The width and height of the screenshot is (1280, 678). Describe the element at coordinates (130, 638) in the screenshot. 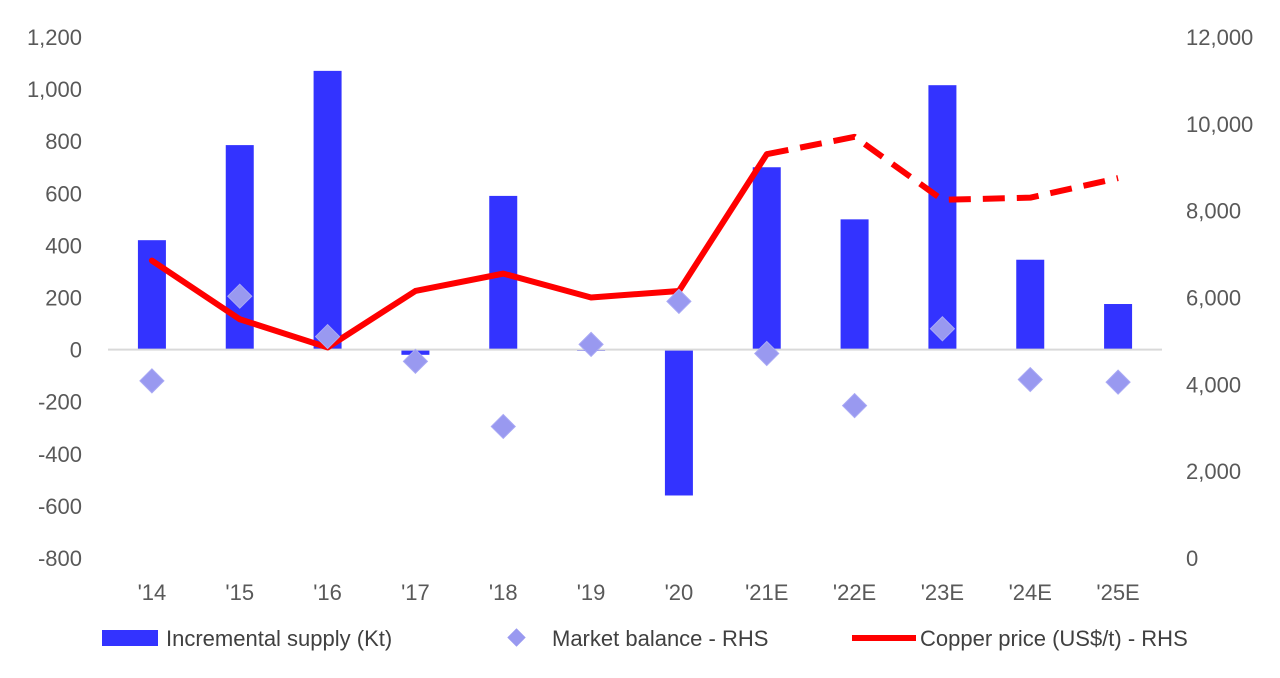

I see `legend-swatch-bar` at that location.